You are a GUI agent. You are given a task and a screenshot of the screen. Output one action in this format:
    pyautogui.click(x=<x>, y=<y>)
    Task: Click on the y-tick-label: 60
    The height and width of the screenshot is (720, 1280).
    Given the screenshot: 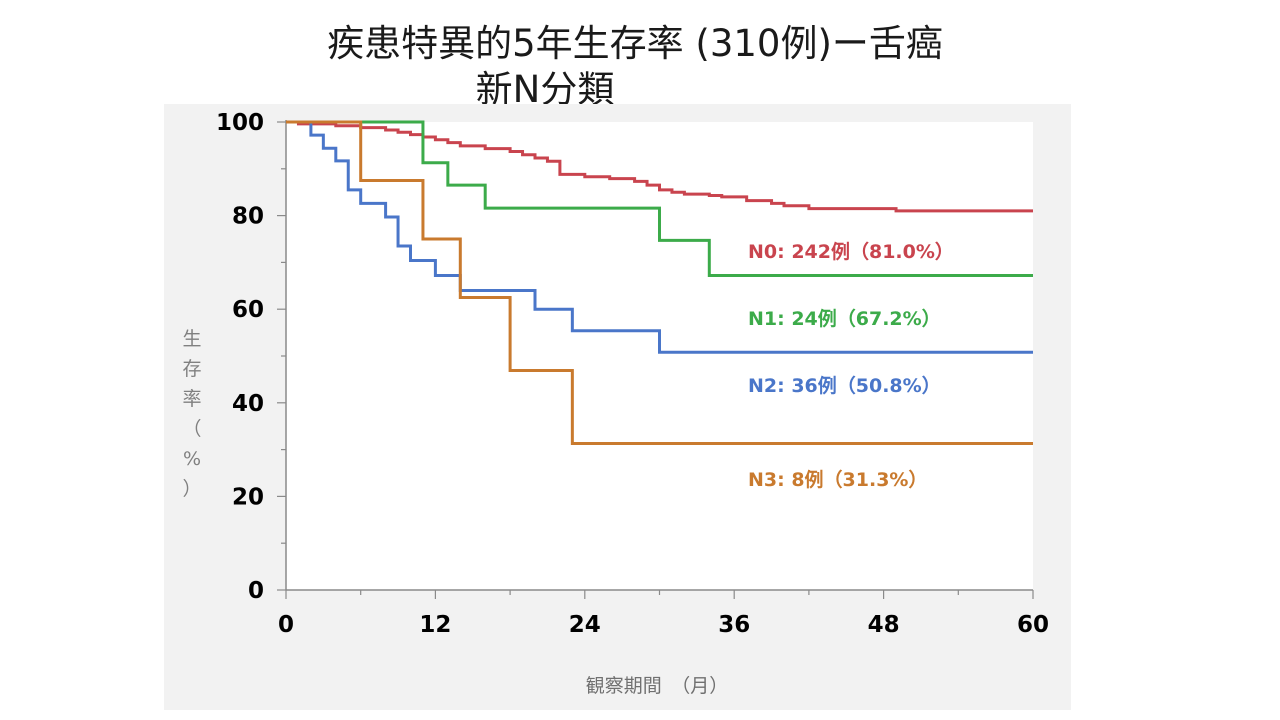 What is the action you would take?
    pyautogui.click(x=248, y=310)
    